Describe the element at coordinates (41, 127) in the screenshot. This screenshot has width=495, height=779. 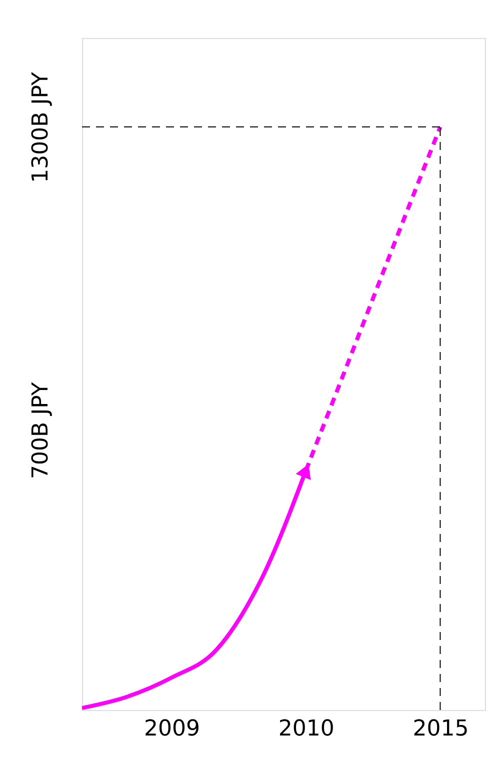
I see `y-tick-label: 1300B JPY` at that location.